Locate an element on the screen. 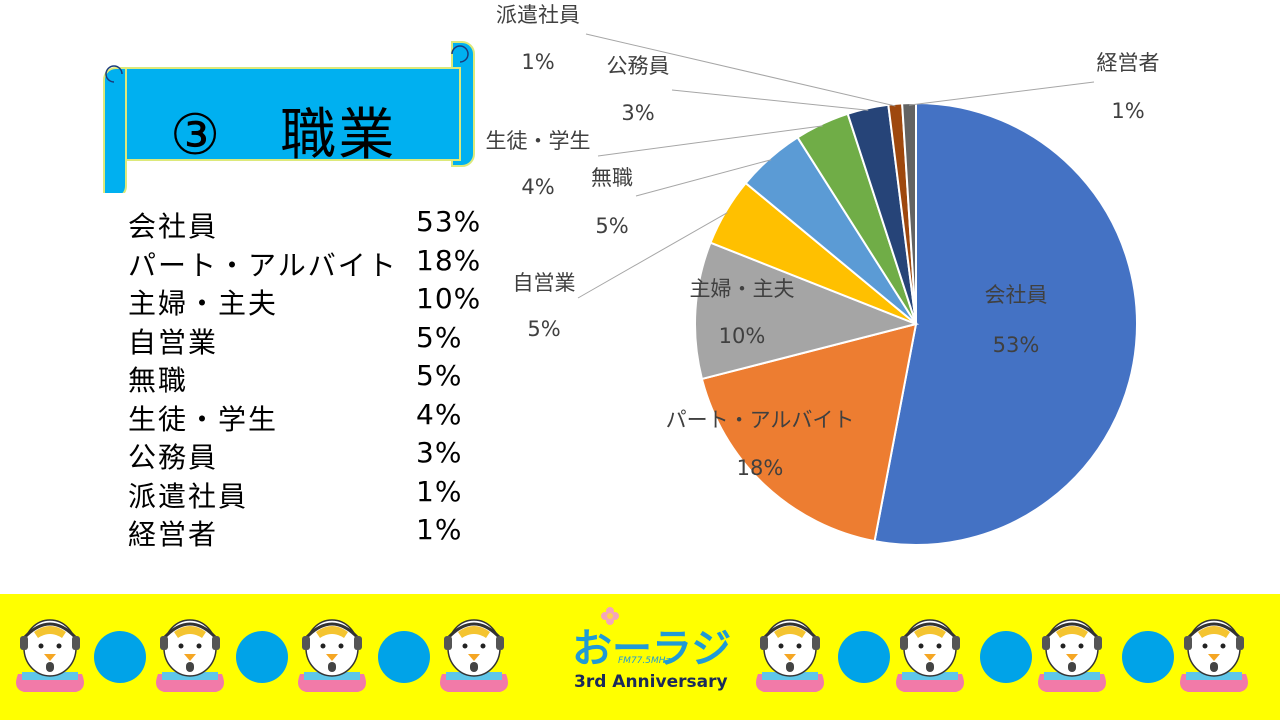 The height and width of the screenshot is (720, 1280). slice-label: 派遣社員 is located at coordinates (538, 15).